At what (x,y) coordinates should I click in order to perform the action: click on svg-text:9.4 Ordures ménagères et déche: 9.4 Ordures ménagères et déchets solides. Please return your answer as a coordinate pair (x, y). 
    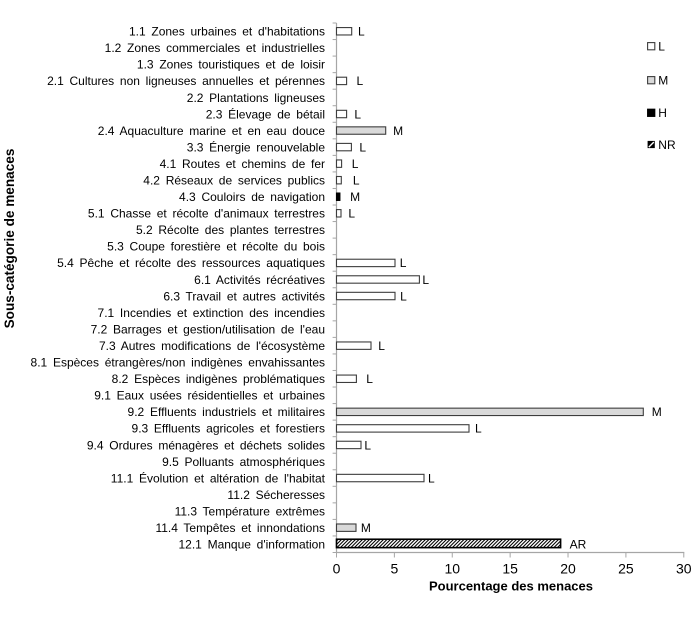
    Looking at the image, I should click on (206, 445).